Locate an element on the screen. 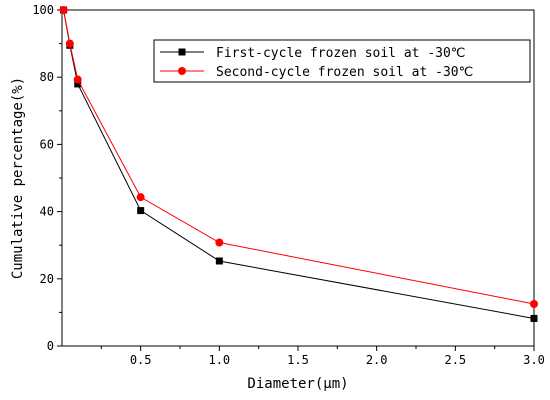 The image size is (550, 400). y-axis-label: Cumulative percentage(%) is located at coordinates (18, 178).